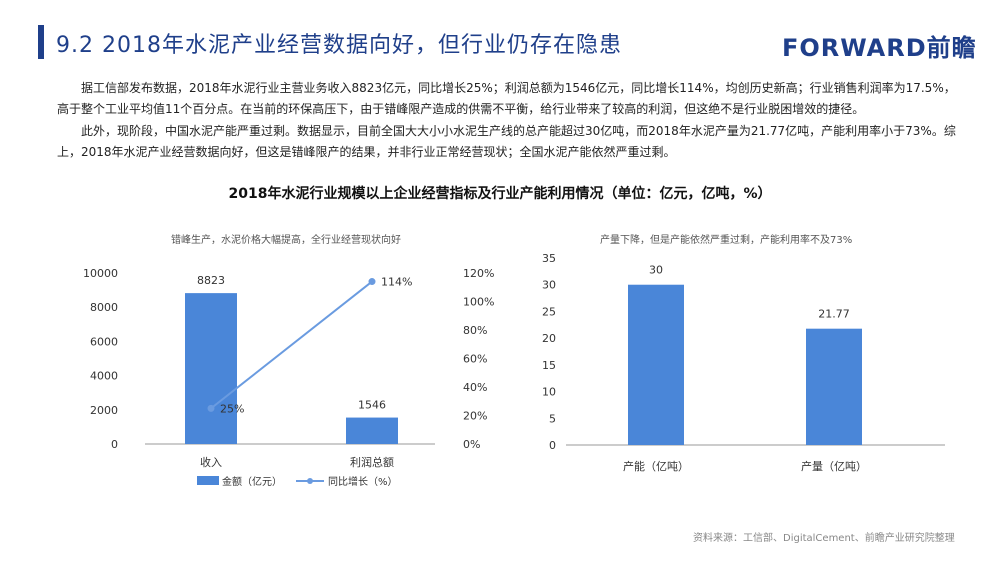 This screenshot has width=1000, height=563. I want to click on right-chart-y-tick-label: 20, so click(549, 338).